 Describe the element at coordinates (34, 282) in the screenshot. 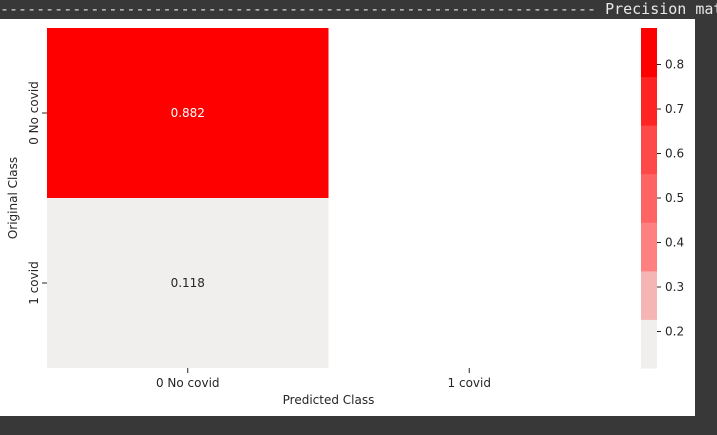

I see `y-tick-label: 1 covid` at that location.